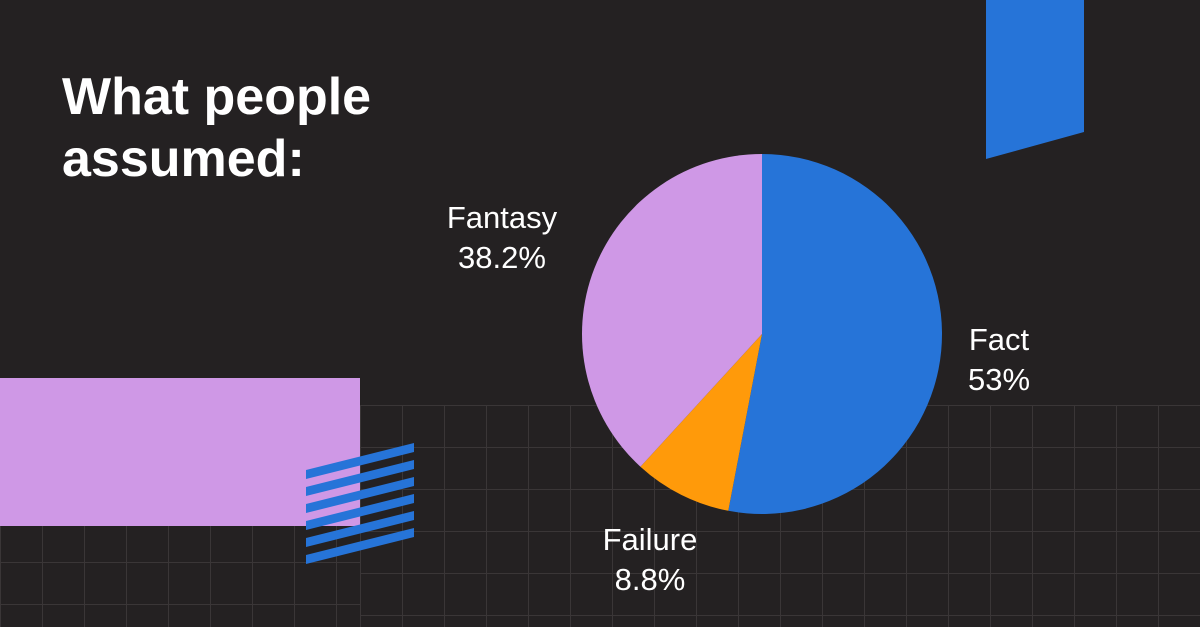 Image resolution: width=1200 pixels, height=627 pixels. I want to click on slice-value-fact: 53%, so click(999, 379).